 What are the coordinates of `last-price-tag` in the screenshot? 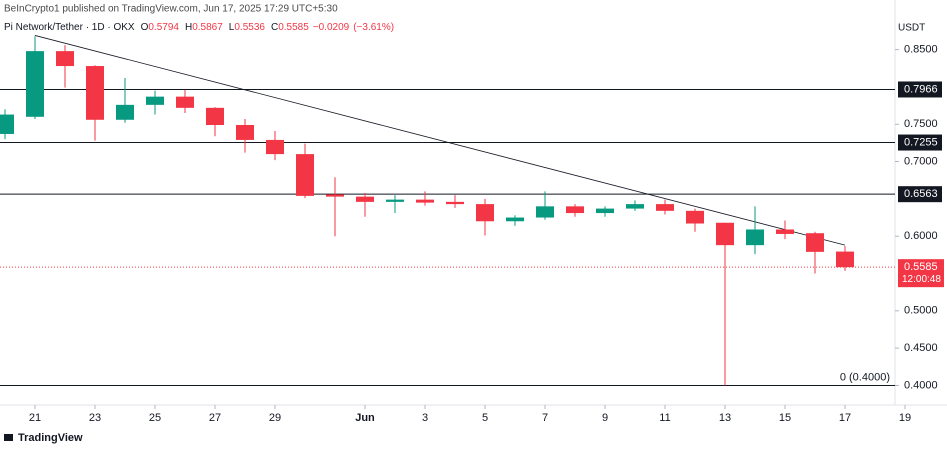 It's located at (921, 273).